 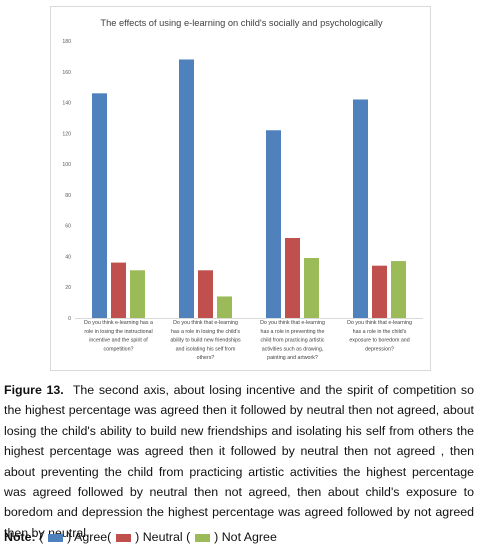 What do you see at coordinates (20, 537) in the screenshot?
I see `note-label: Note:` at bounding box center [20, 537].